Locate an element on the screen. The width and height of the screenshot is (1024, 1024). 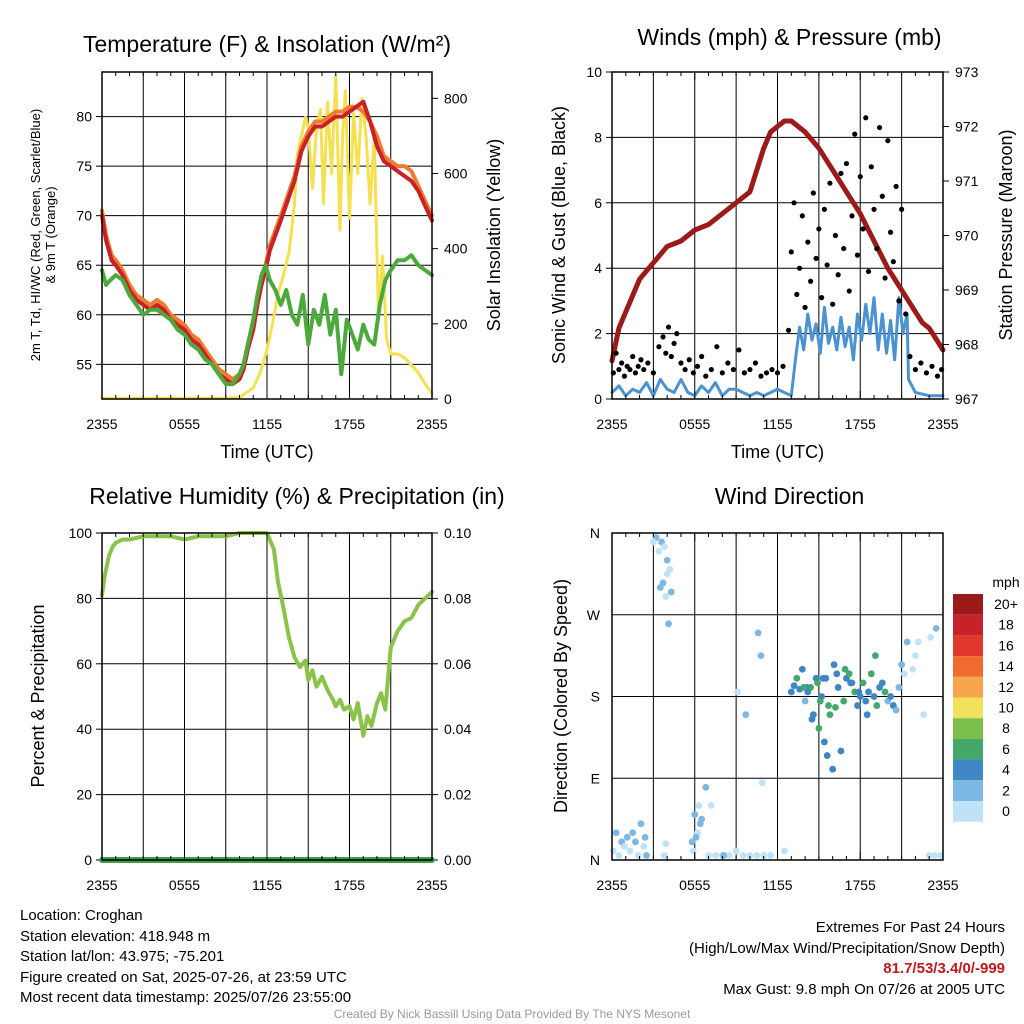
wind-title: Winds (mph) & Pressure (mb) is located at coordinates (789, 37).